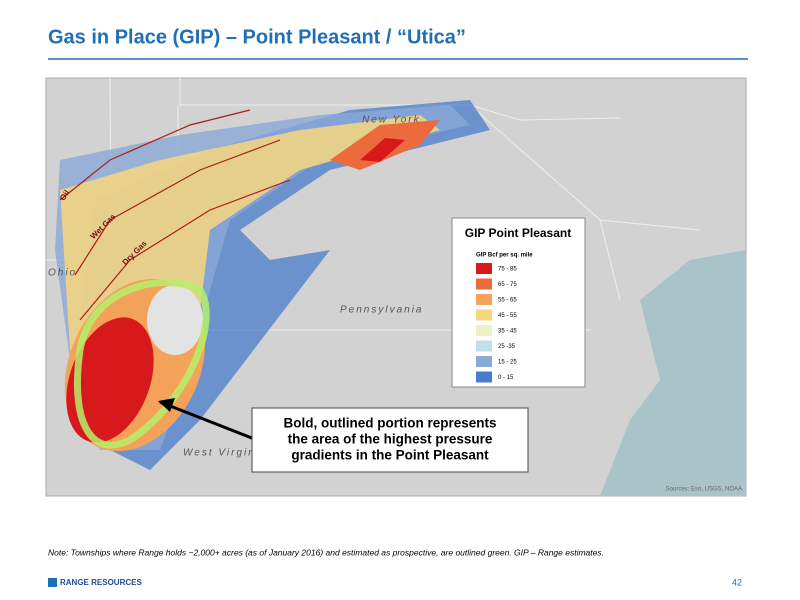 Image resolution: width=800 pixels, height=600 pixels. What do you see at coordinates (389, 423) in the screenshot?
I see `callout-text: Bold, outlined portion represents` at bounding box center [389, 423].